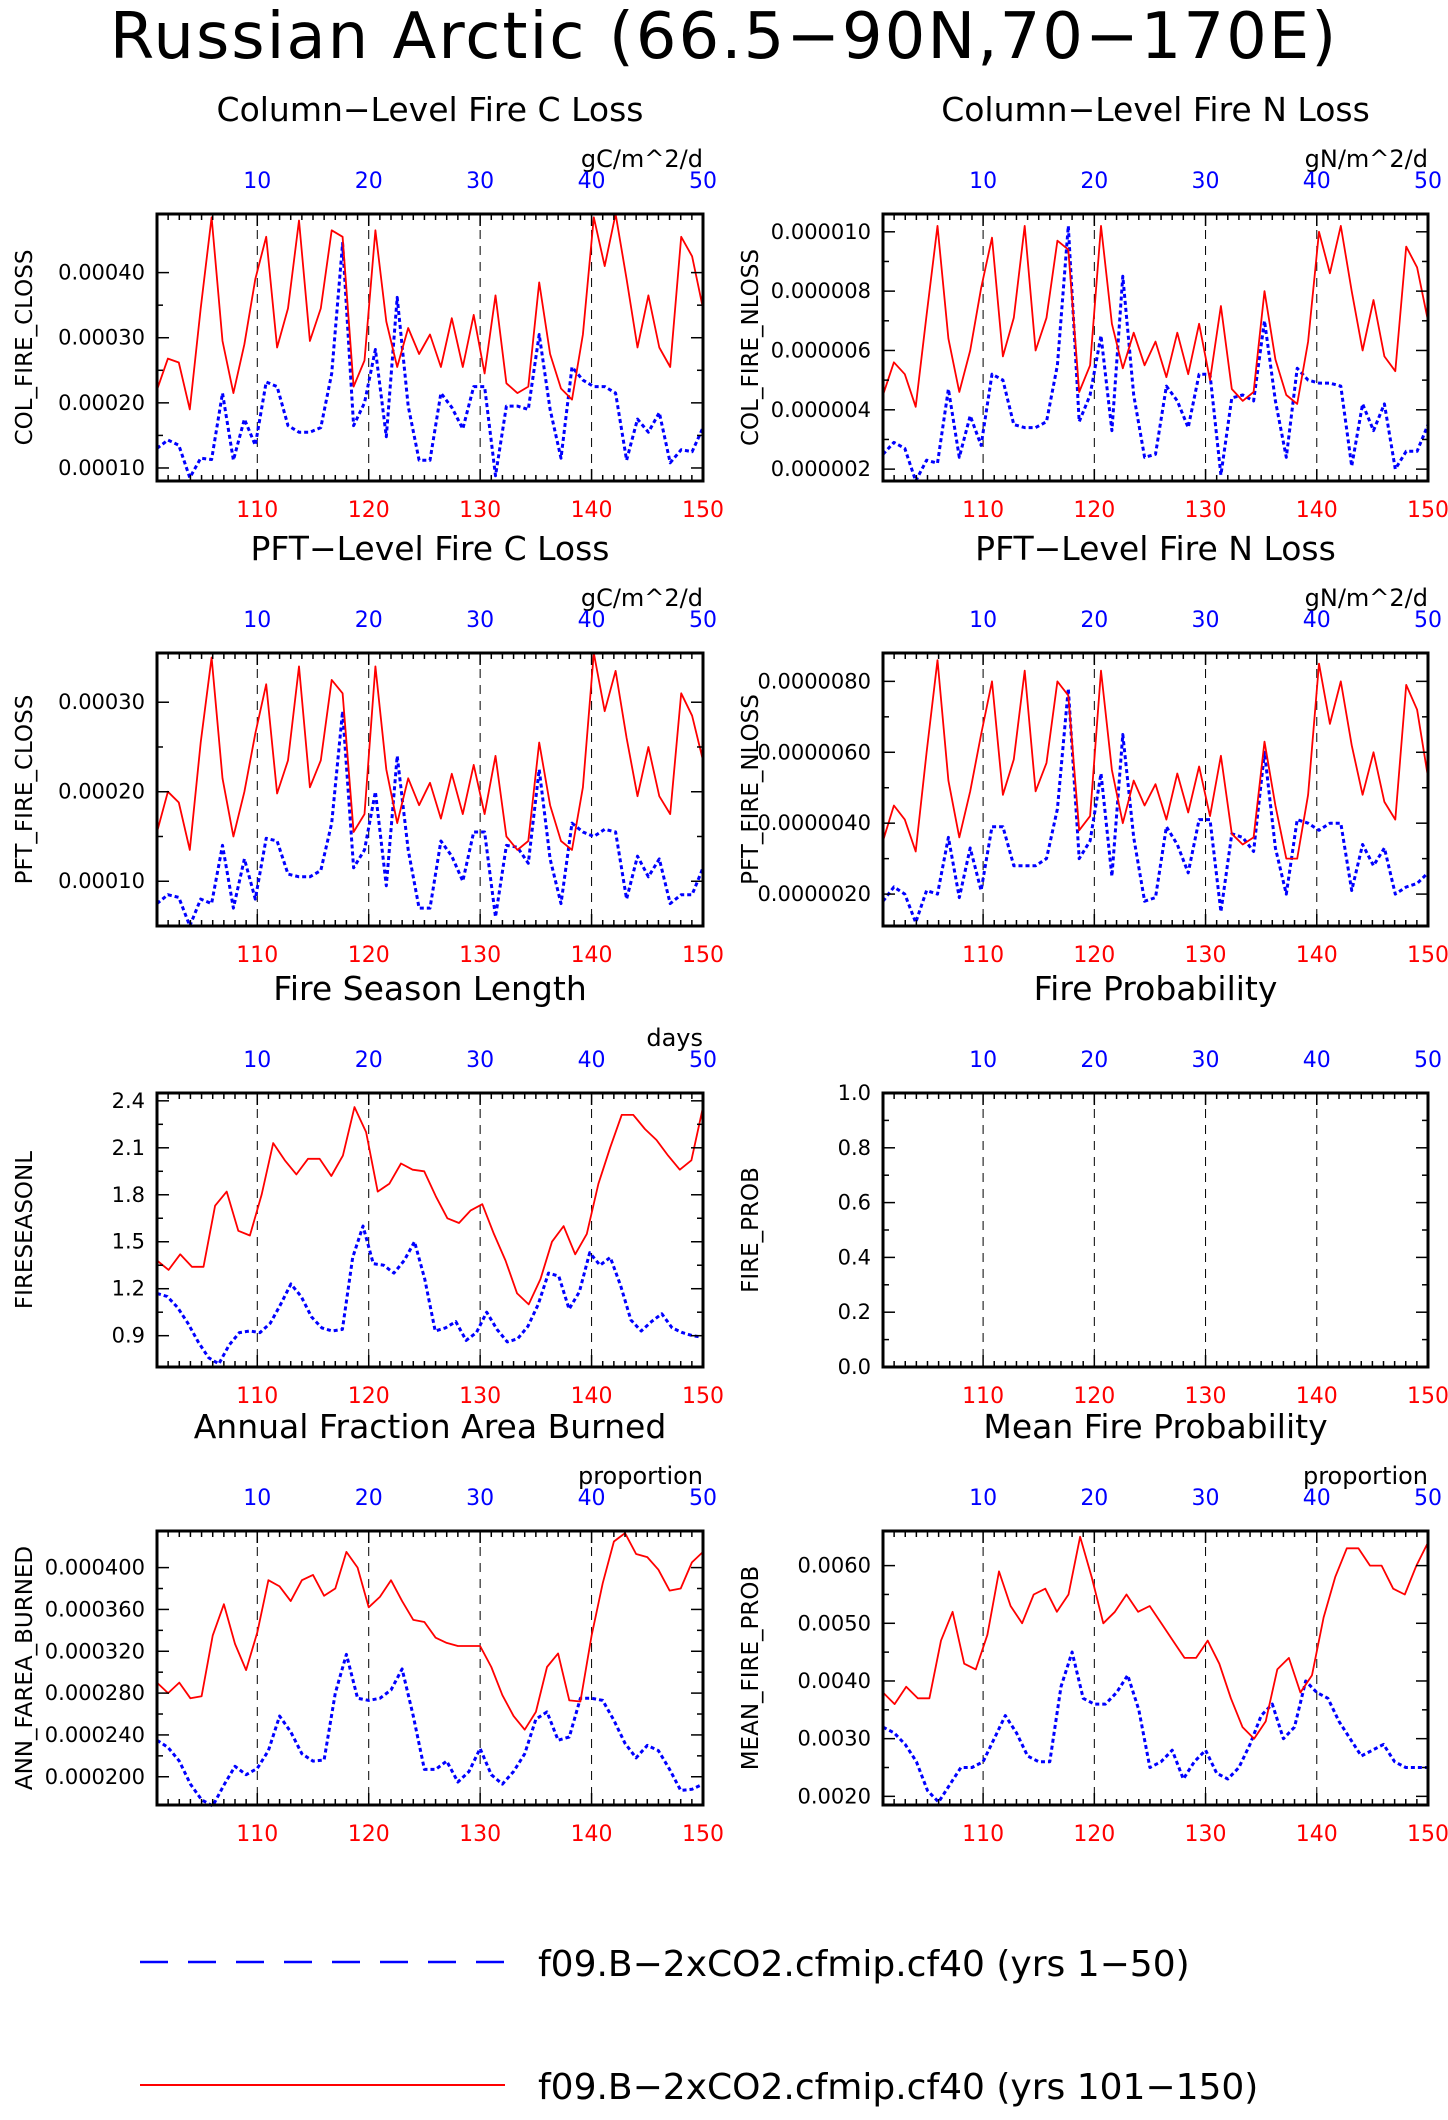 The image size is (1448, 2120). I want to click on y-tick-label: 0.0040, so click(834, 1681).